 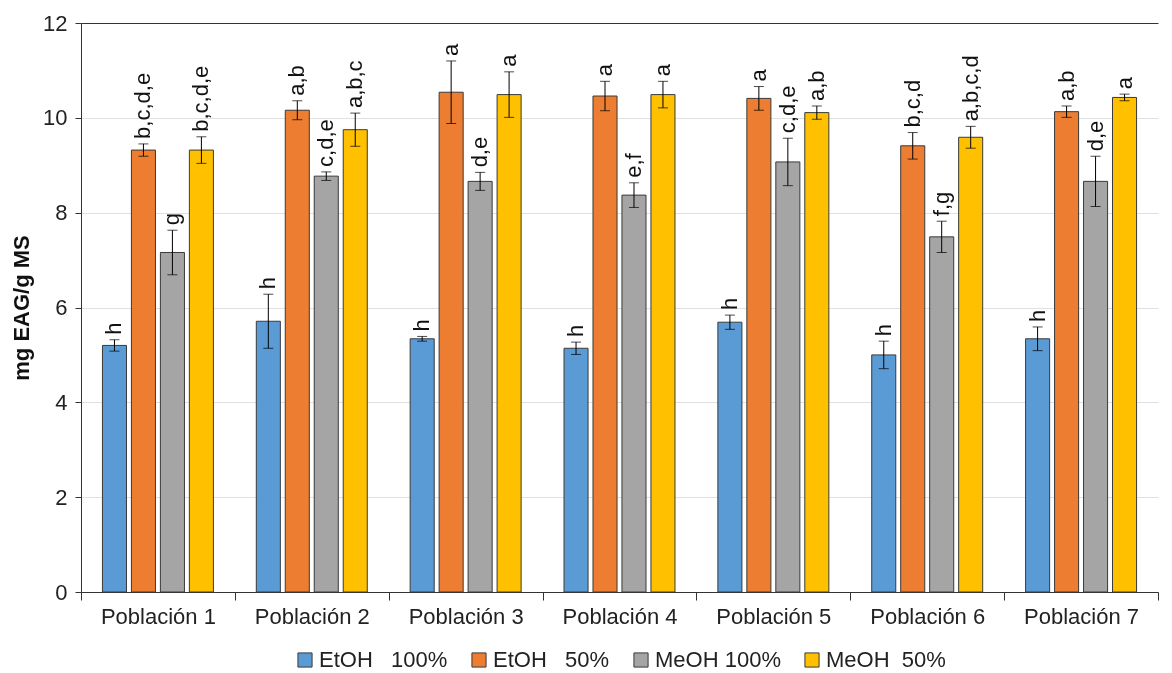 What do you see at coordinates (61, 592) in the screenshot?
I see `y-tick-label: 0` at bounding box center [61, 592].